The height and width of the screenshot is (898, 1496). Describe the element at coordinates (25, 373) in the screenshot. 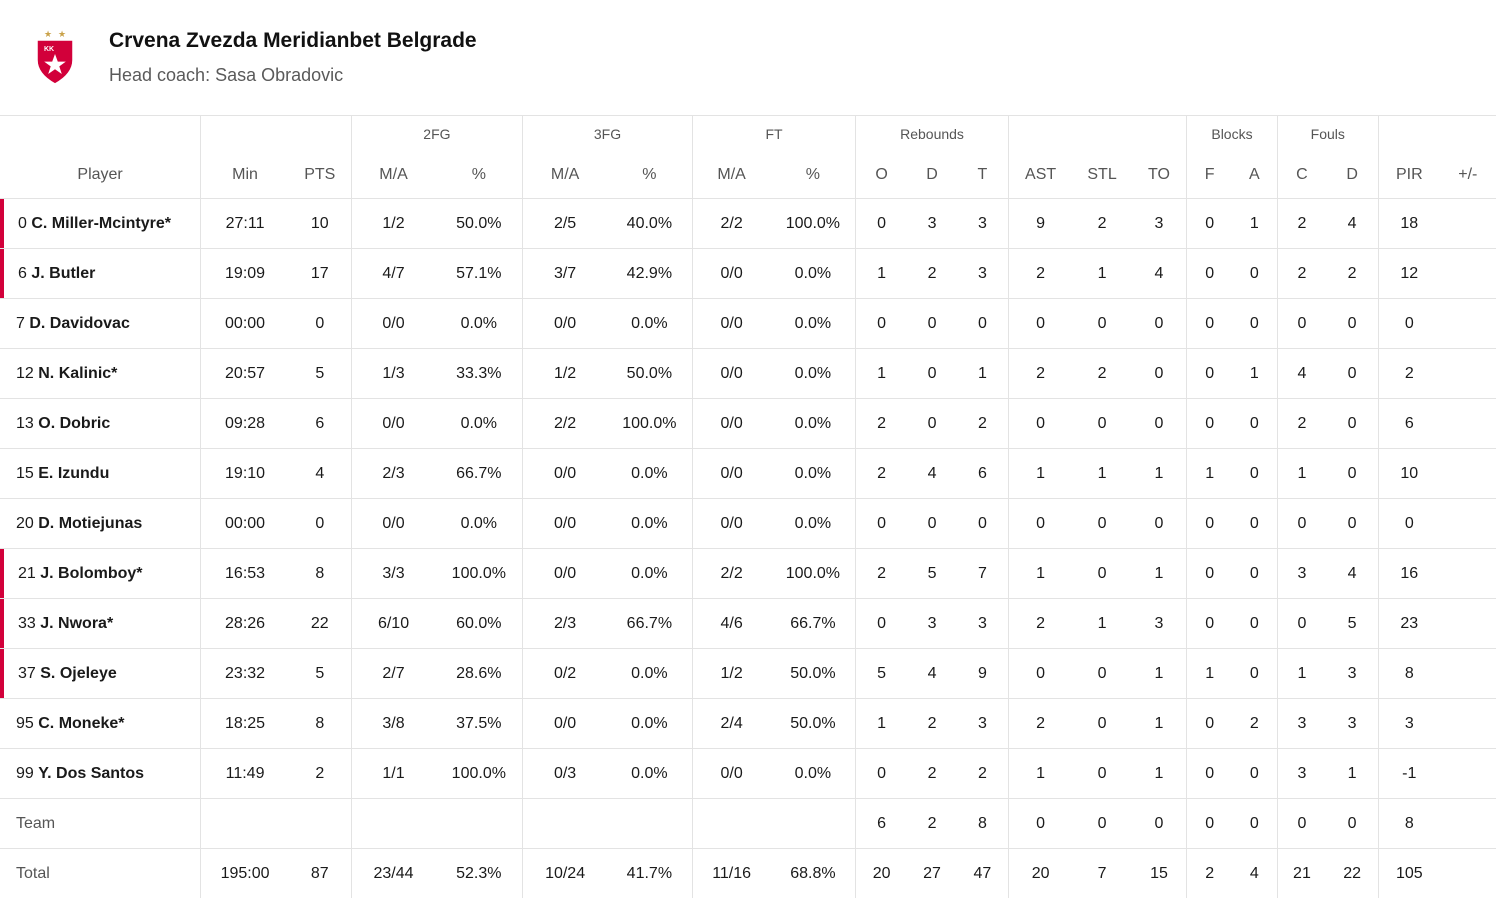

I see `player-number: 12` at that location.